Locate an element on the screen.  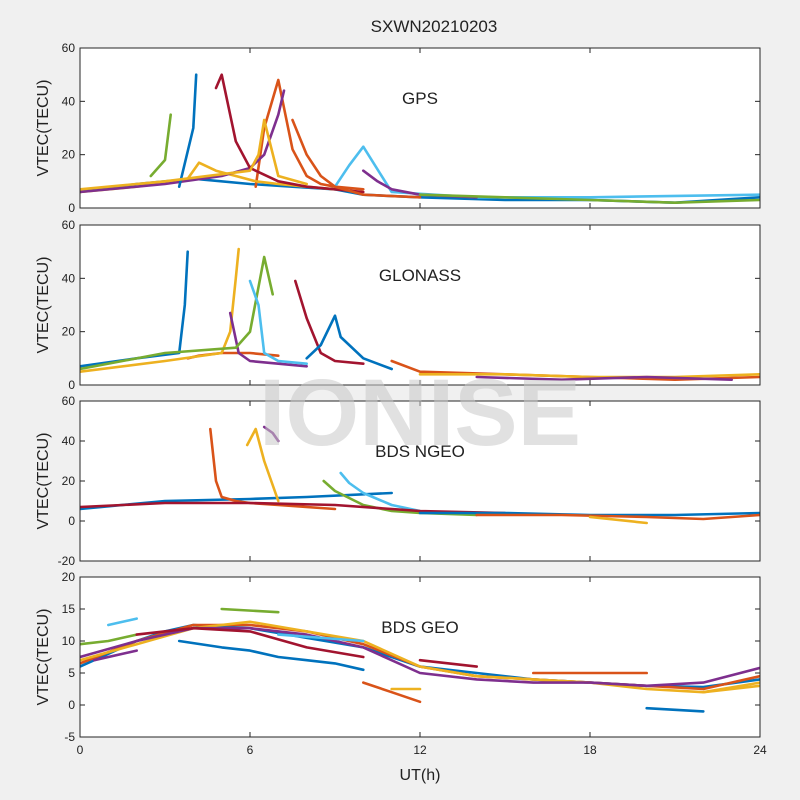
y-tick-label: 10 is located at coordinates (69, 641).